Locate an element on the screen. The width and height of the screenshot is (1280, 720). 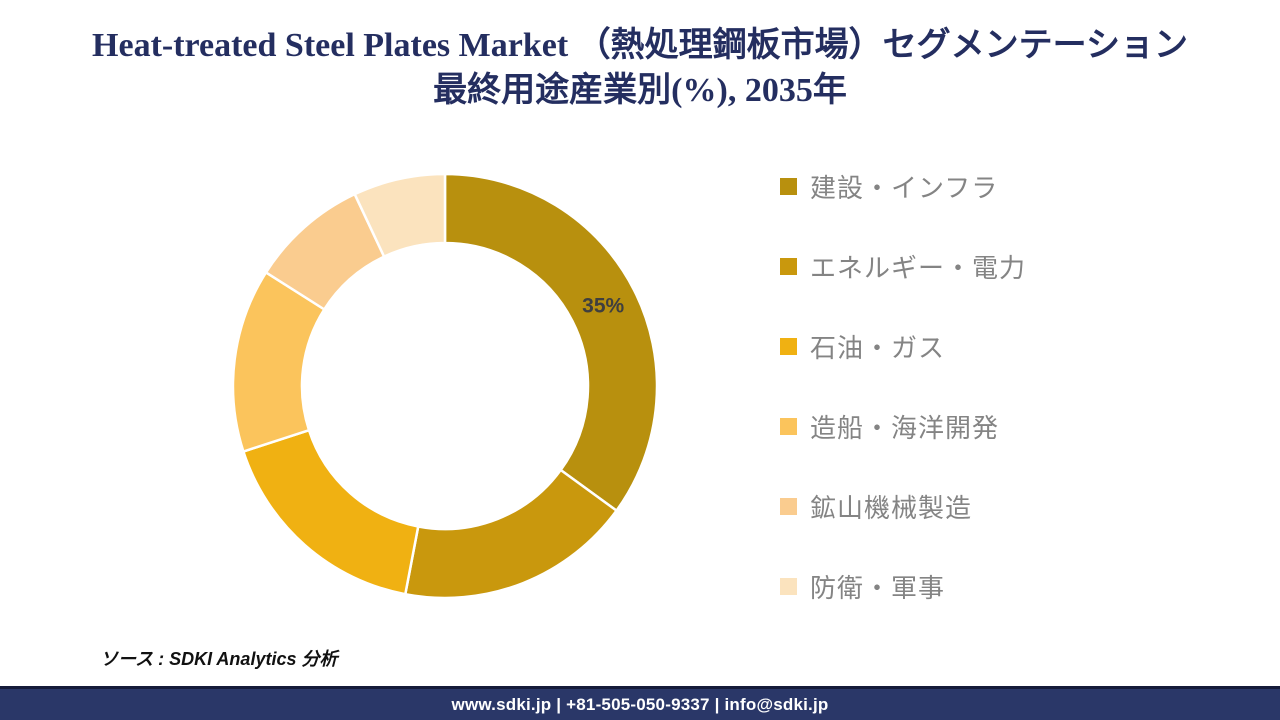
legend-item-0: 建設・インフラ is located at coordinates (903, 186).